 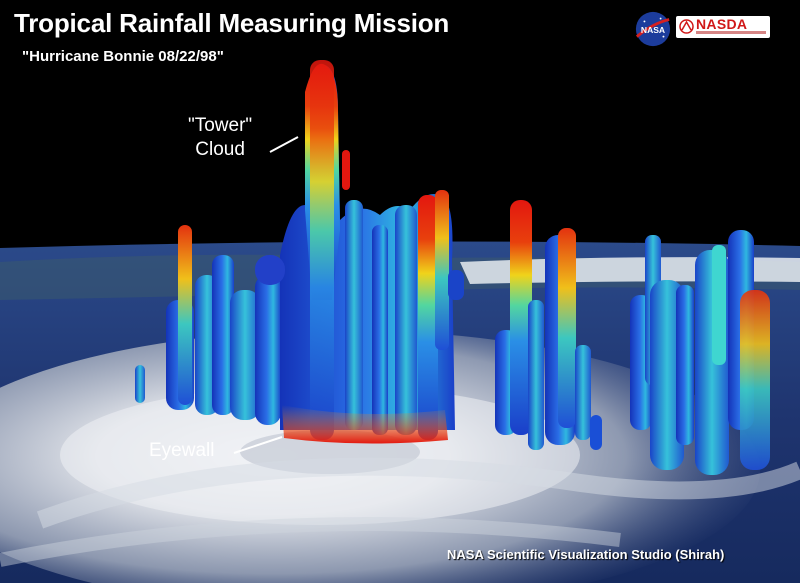 I want to click on svg-text: NASA, so click(x=653, y=30).